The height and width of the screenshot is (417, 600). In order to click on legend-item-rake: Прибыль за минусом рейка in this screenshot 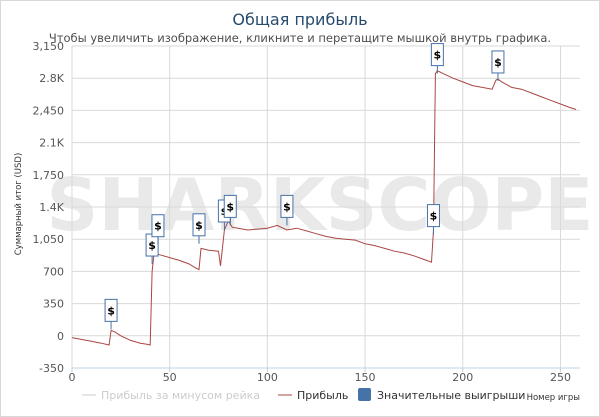, I will do `click(171, 395)`.